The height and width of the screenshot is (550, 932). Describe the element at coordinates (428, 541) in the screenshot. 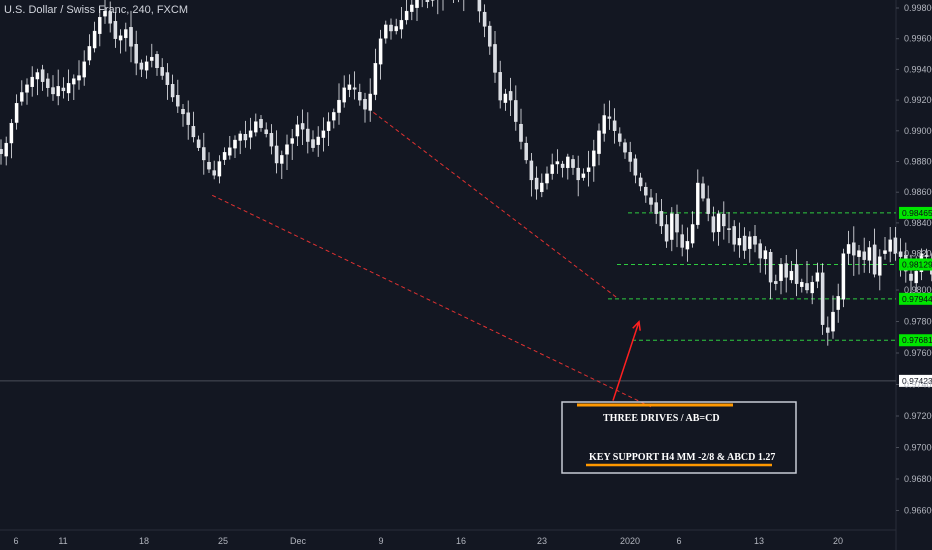

I see `time-axis: 6 11 18 25 Dec 9 16 23 2020 6 13 20` at that location.